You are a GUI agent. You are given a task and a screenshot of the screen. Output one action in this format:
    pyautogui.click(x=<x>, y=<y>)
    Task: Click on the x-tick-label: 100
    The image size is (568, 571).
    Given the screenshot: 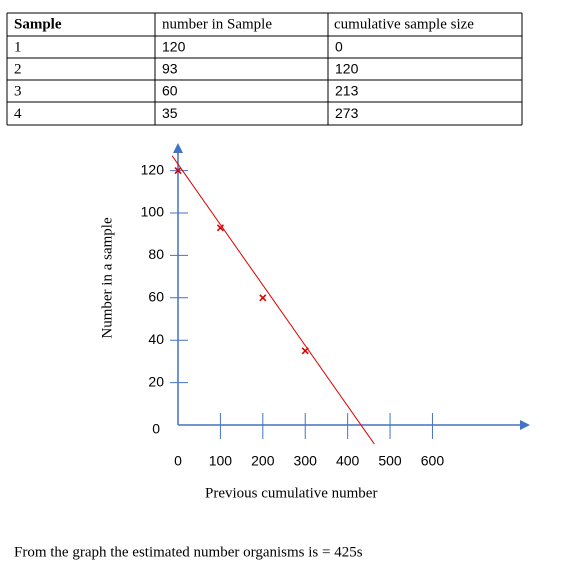 What is the action you would take?
    pyautogui.click(x=221, y=461)
    